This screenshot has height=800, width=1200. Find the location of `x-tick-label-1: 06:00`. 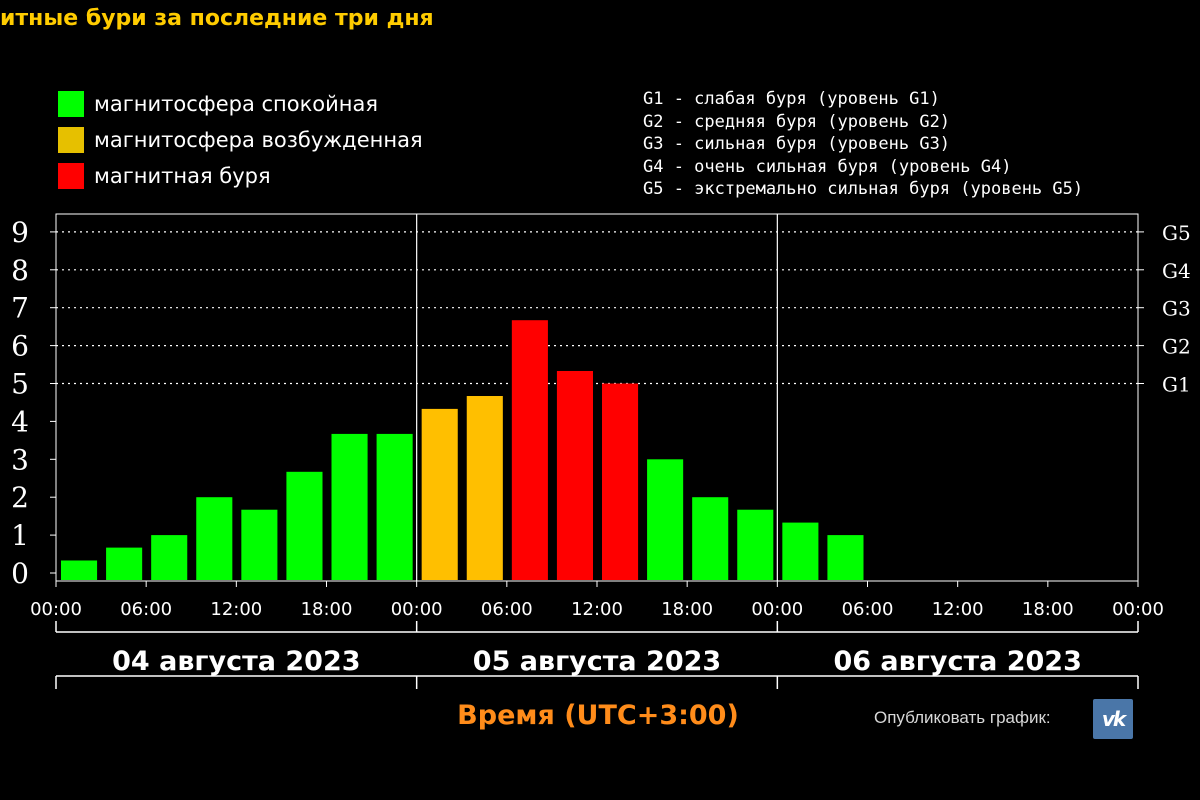

x-tick-label-1: 06:00 is located at coordinates (146, 609).